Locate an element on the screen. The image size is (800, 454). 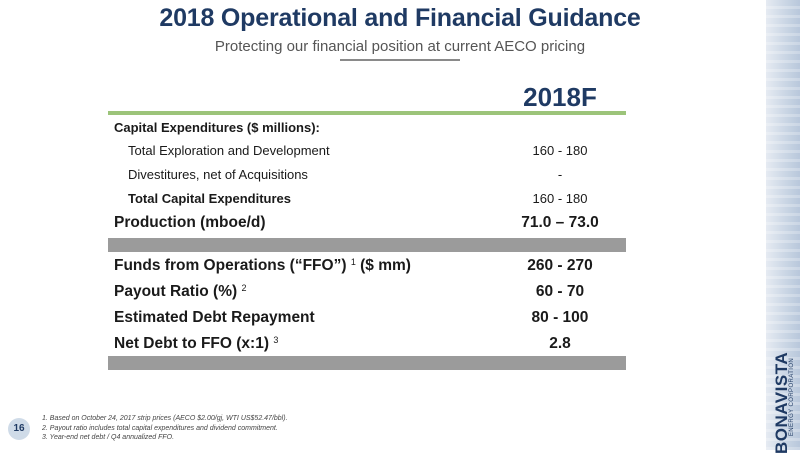
row-value: 71.0 – 73.0 is located at coordinates (560, 222).